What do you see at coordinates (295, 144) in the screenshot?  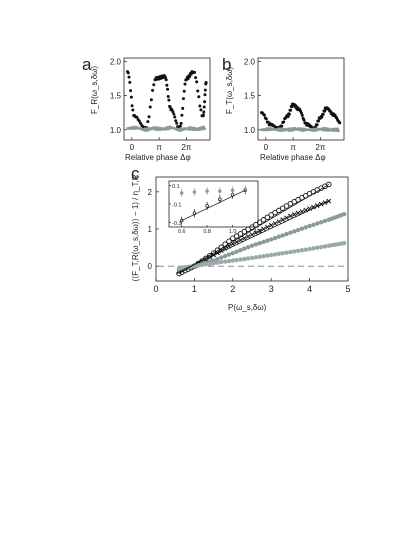 I see `panel-b-x-ticks: 0 π 2π` at bounding box center [295, 144].